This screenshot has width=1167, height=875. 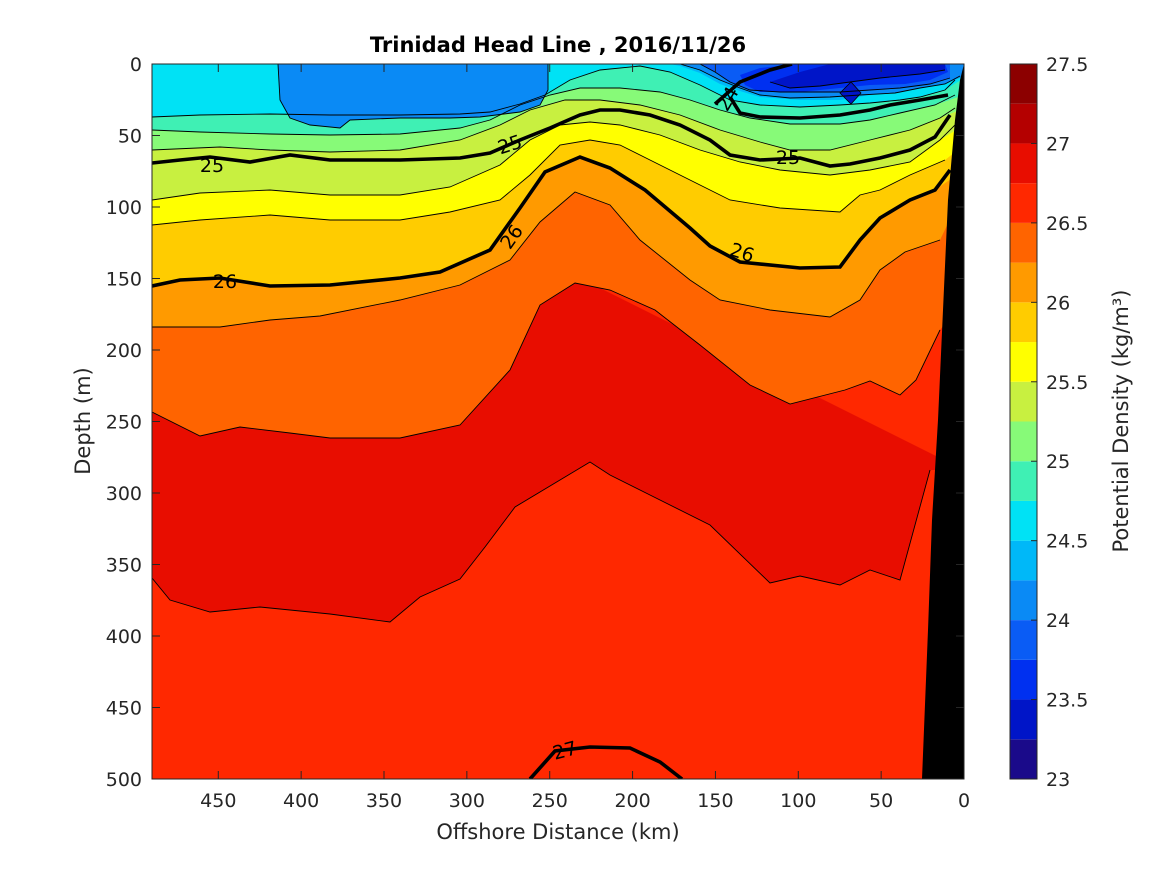 What do you see at coordinates (225, 282) in the screenshot?
I see `contour-label-26-left: 26` at bounding box center [225, 282].